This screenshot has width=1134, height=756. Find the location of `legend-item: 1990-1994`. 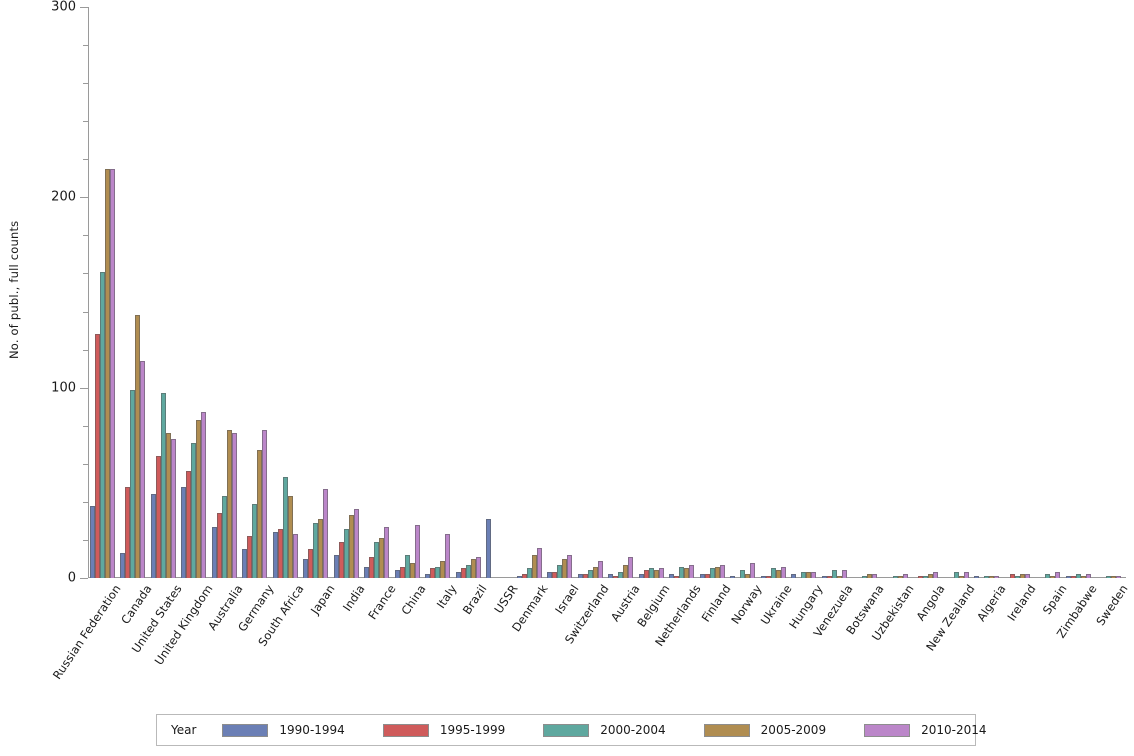

legend-item: 1990-1994 is located at coordinates (283, 730).